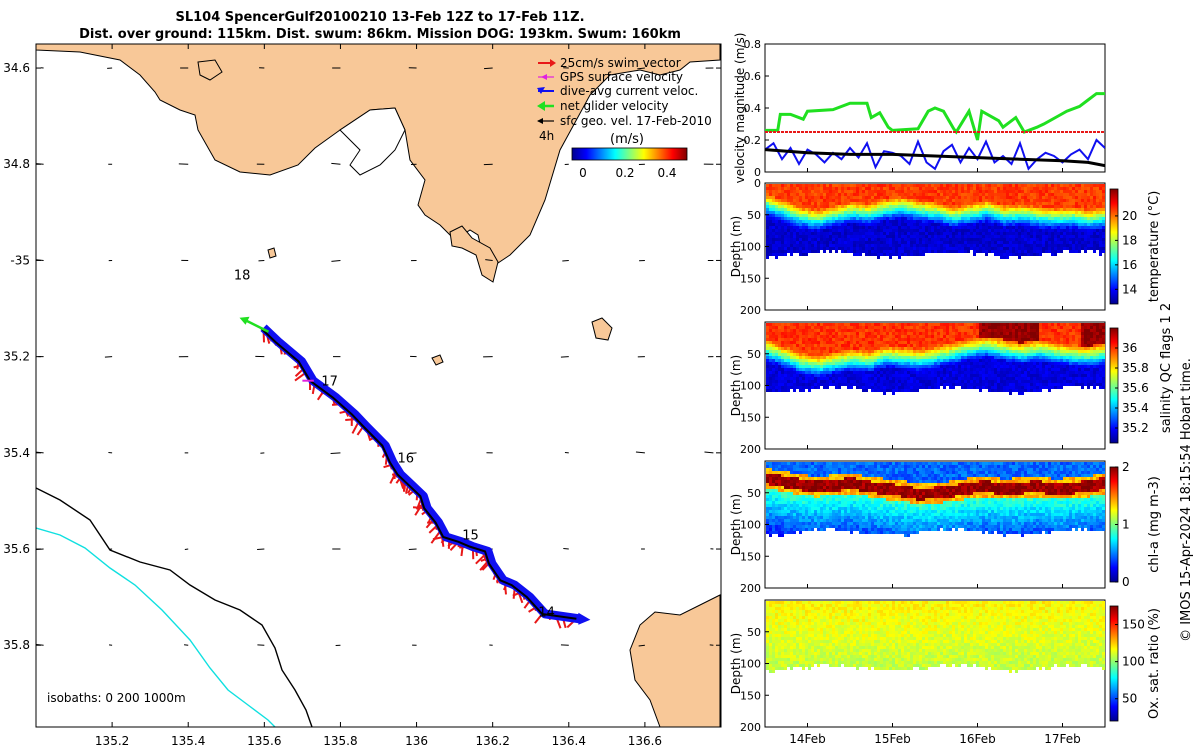 This screenshot has width=1200, height=750. What do you see at coordinates (935, 221) in the screenshot?
I see `section-heatmap` at bounding box center [935, 221].